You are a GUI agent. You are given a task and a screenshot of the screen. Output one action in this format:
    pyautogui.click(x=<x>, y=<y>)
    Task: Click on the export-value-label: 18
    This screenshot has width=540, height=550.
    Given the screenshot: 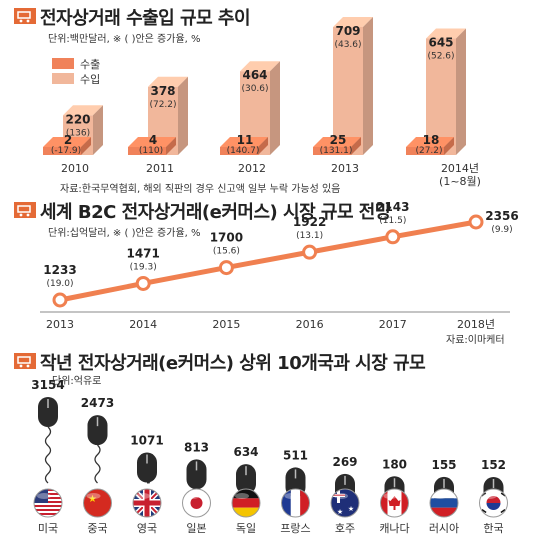 What is the action you would take?
    pyautogui.click(x=431, y=140)
    